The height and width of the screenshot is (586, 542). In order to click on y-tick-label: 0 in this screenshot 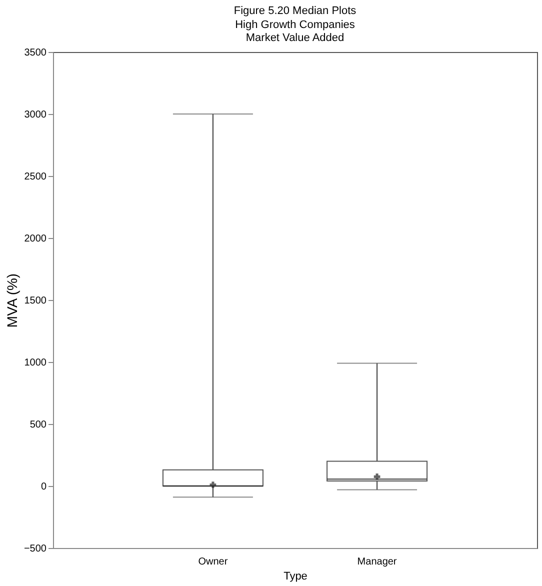, I will do `click(43, 487)`.